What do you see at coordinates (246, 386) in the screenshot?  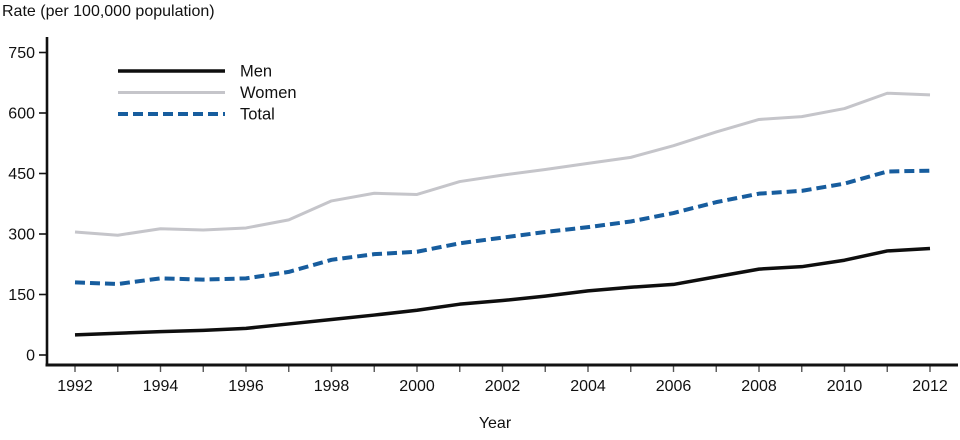 I see `x-tick-label: 1996` at bounding box center [246, 386].